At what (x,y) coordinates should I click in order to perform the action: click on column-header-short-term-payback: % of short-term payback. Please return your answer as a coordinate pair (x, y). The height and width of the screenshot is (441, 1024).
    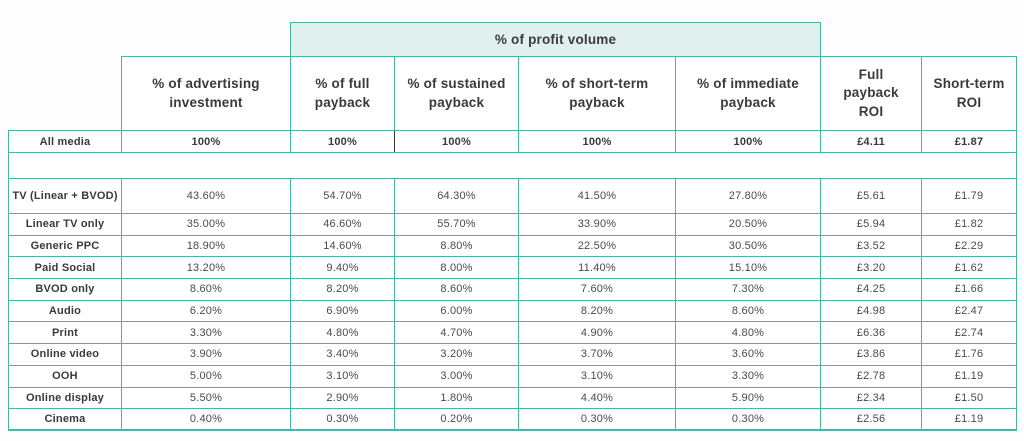
    Looking at the image, I should click on (597, 93).